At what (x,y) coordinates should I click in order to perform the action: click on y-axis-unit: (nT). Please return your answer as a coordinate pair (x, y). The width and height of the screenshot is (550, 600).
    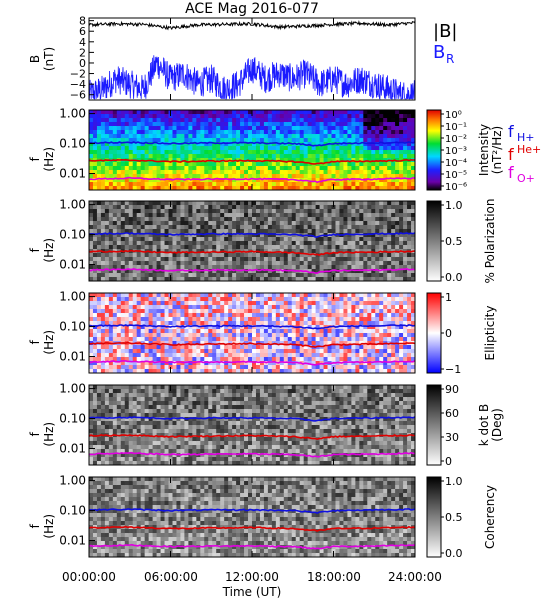
    Looking at the image, I should click on (49, 59).